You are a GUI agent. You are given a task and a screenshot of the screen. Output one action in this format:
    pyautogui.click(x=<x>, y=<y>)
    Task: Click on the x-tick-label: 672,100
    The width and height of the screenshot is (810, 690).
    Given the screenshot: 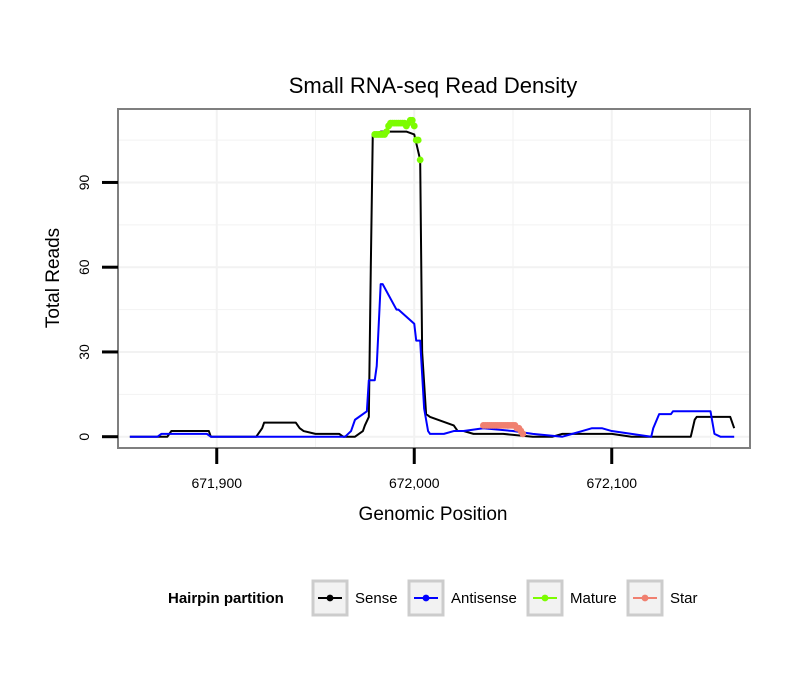 What is the action you would take?
    pyautogui.click(x=611, y=483)
    